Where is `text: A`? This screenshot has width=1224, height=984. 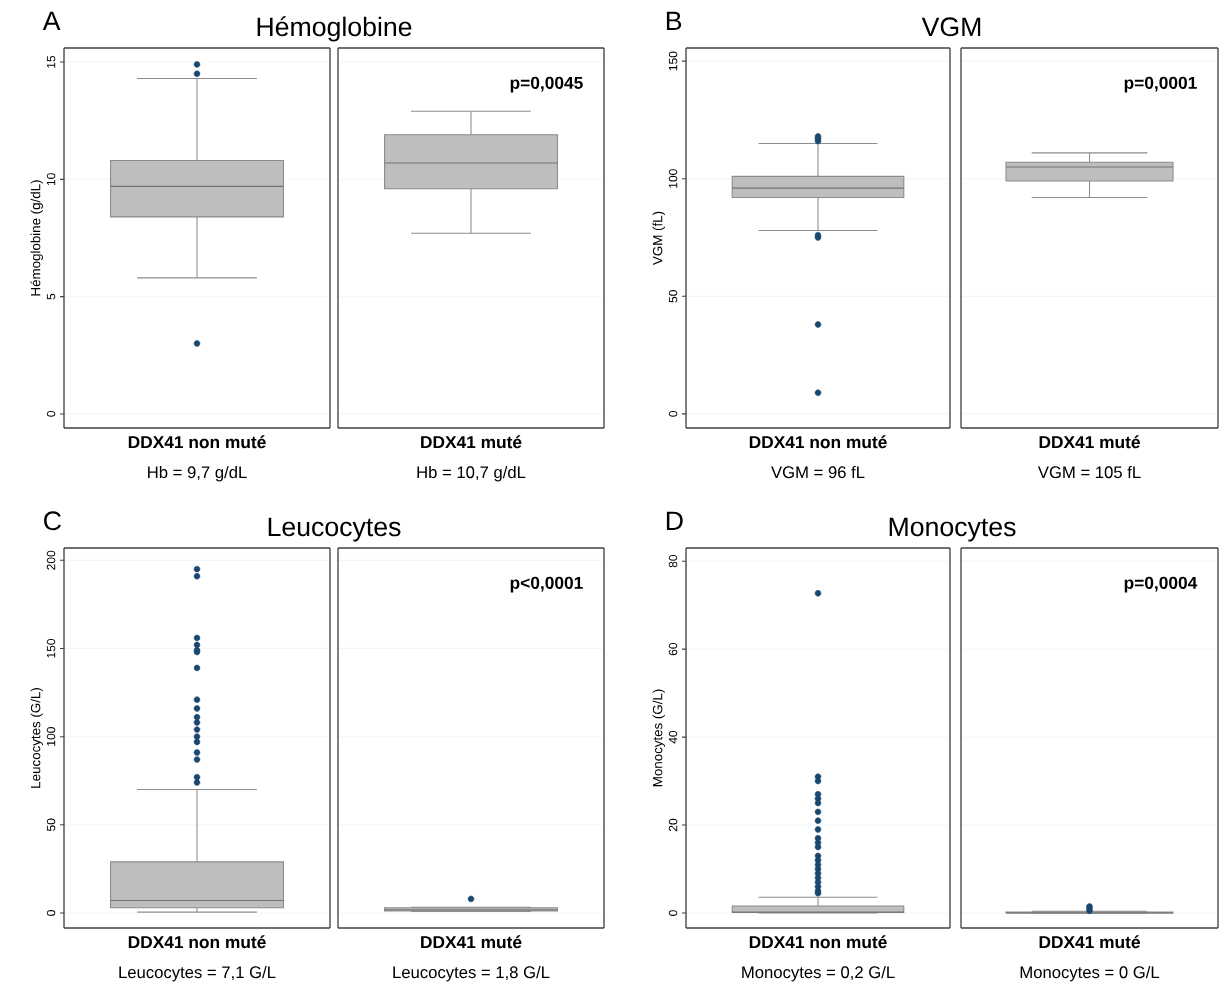
text: A is located at coordinates (51, 20).